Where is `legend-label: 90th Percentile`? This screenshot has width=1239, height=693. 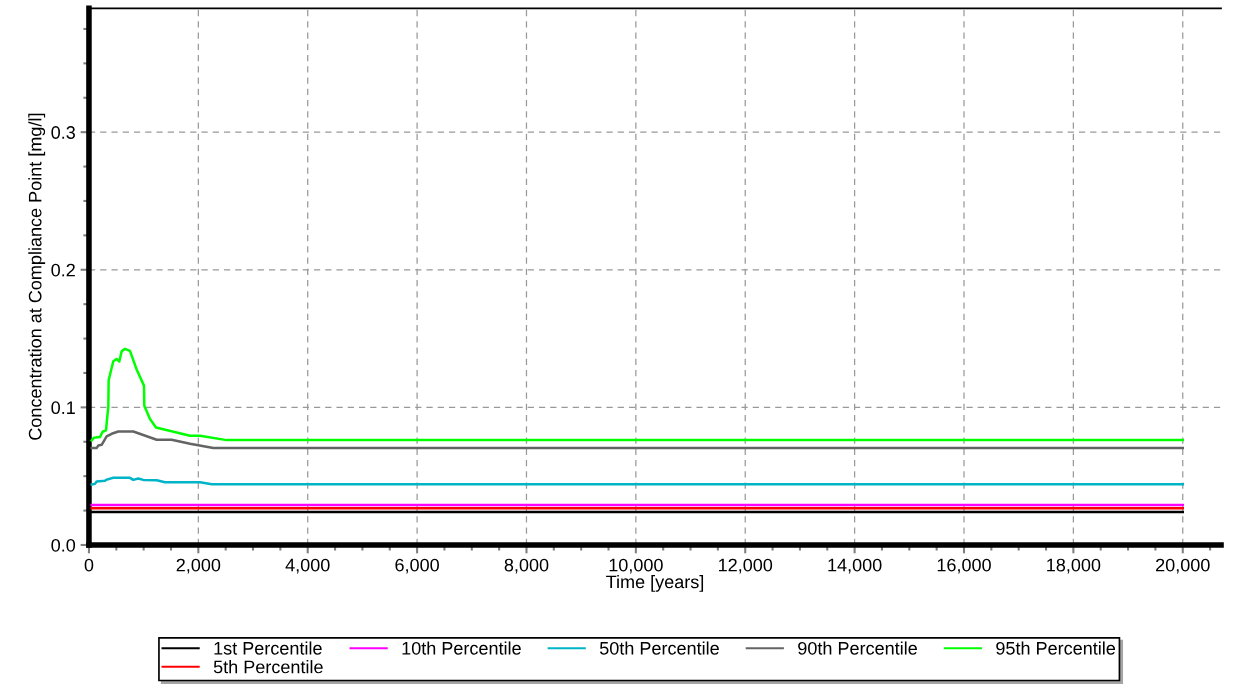
legend-label: 90th Percentile is located at coordinates (857, 648).